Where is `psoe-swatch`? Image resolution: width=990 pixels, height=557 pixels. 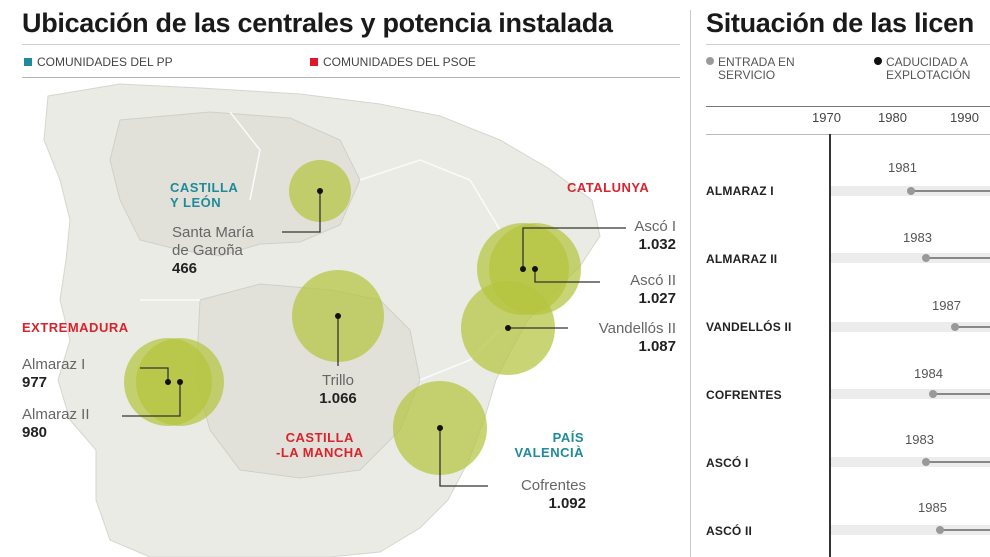 psoe-swatch is located at coordinates (314, 62).